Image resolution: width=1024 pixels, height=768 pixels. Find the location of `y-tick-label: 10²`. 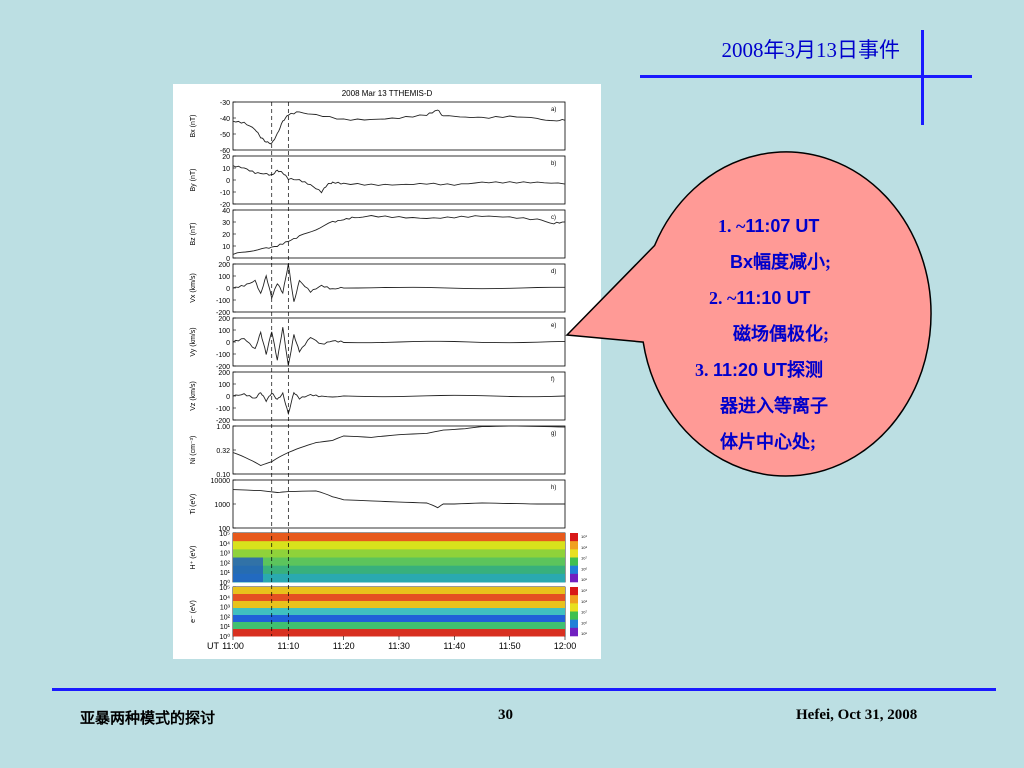

y-tick-label: 10² is located at coordinates (225, 563).